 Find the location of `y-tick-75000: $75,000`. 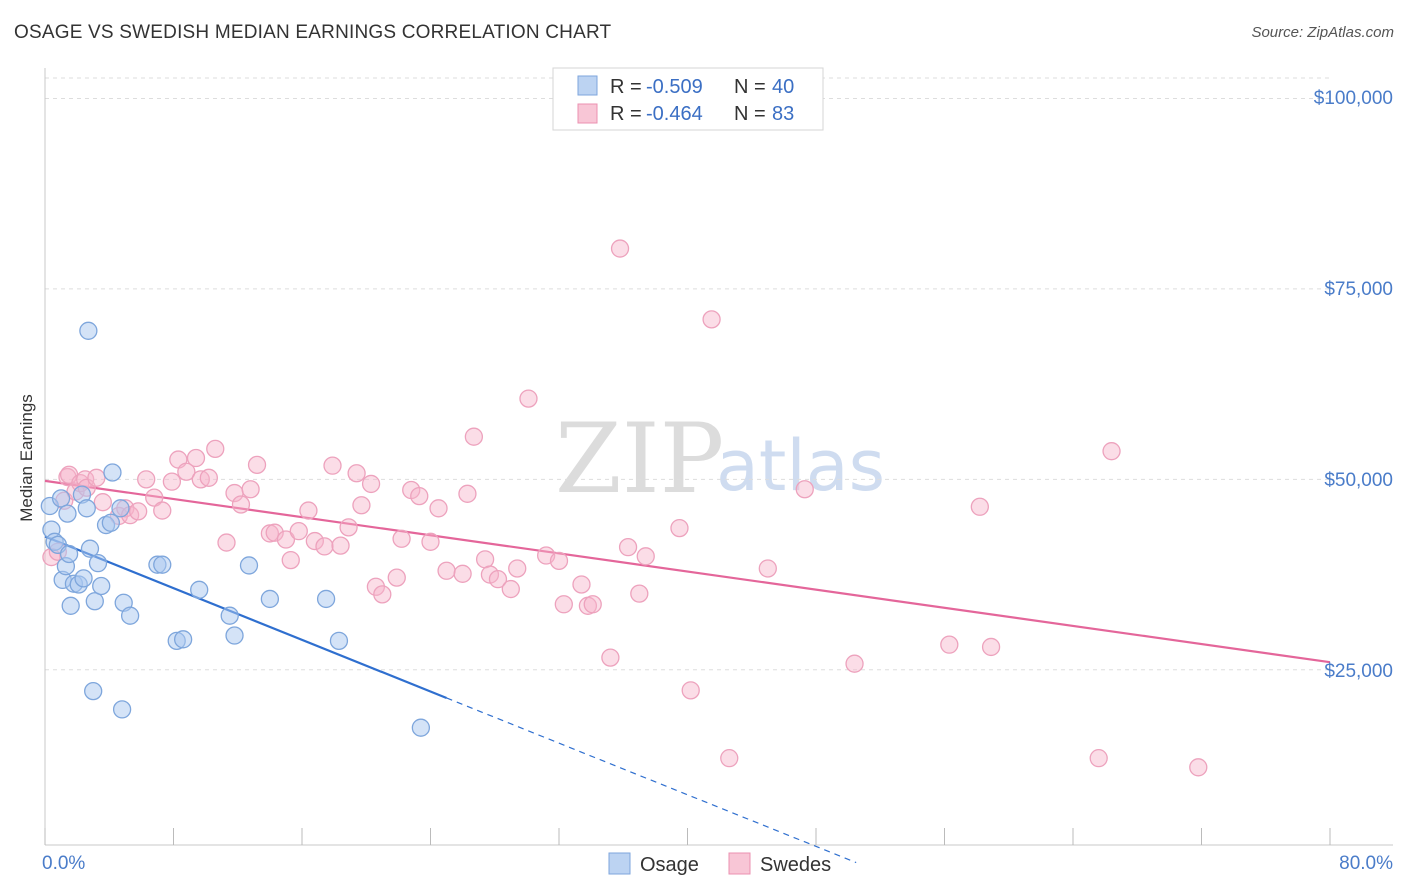

y-tick-75000: $75,000 is located at coordinates (1358, 289).